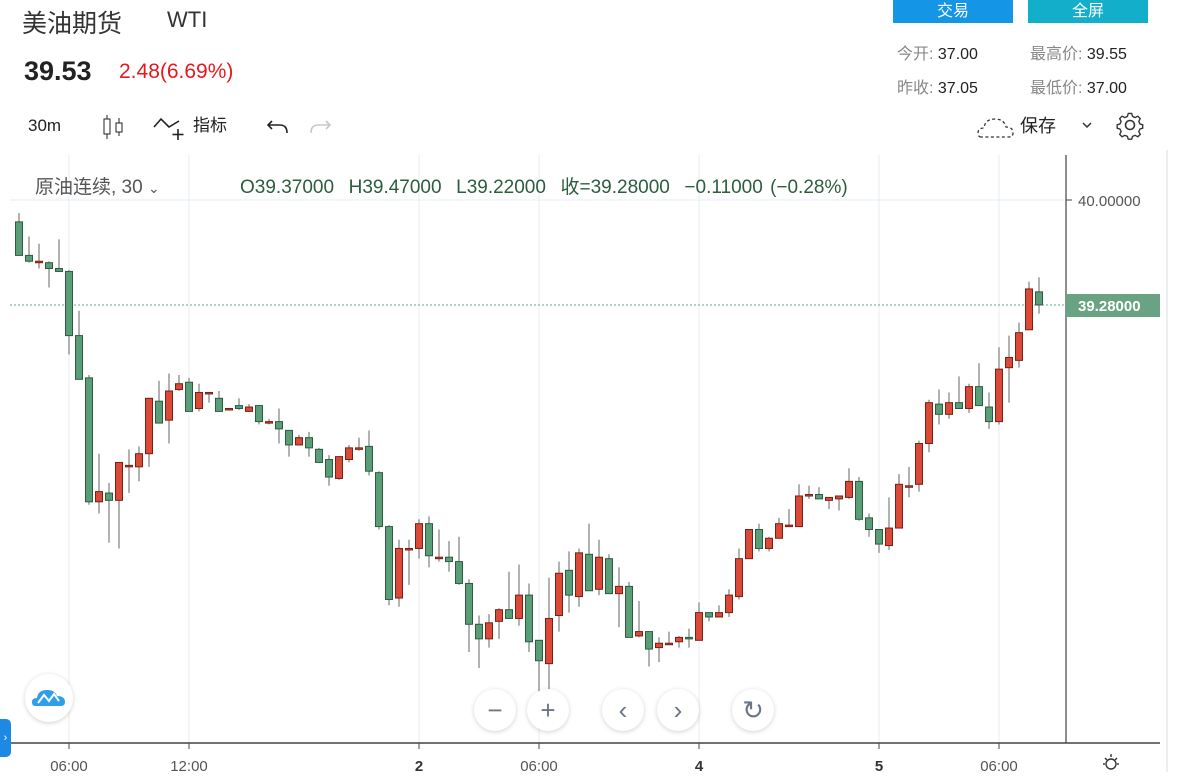  I want to click on series-chevron-icon: ⌄, so click(153, 188).